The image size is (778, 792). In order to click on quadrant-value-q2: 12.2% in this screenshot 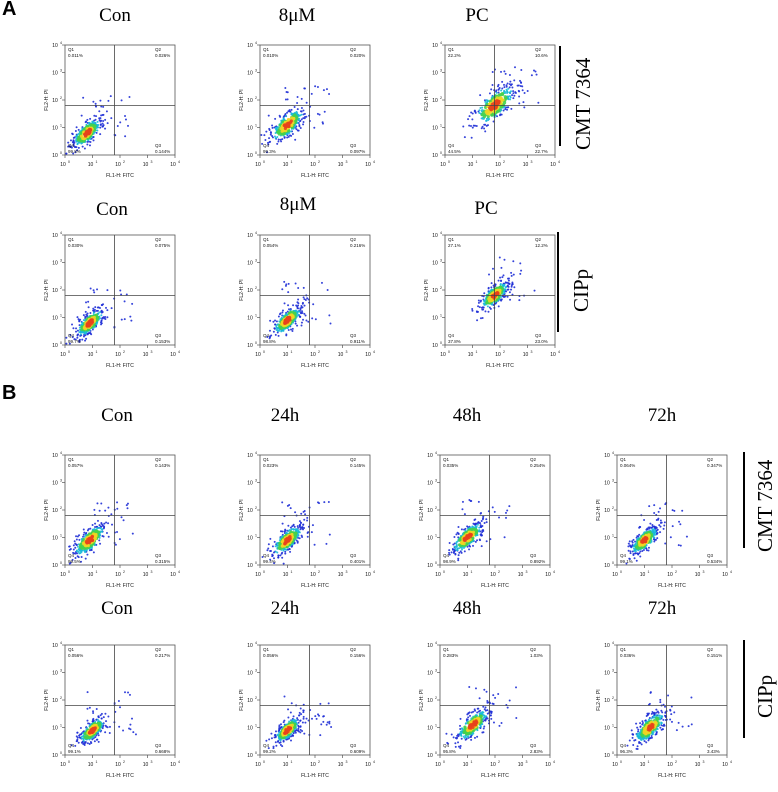, I will do `click(541, 245)`.